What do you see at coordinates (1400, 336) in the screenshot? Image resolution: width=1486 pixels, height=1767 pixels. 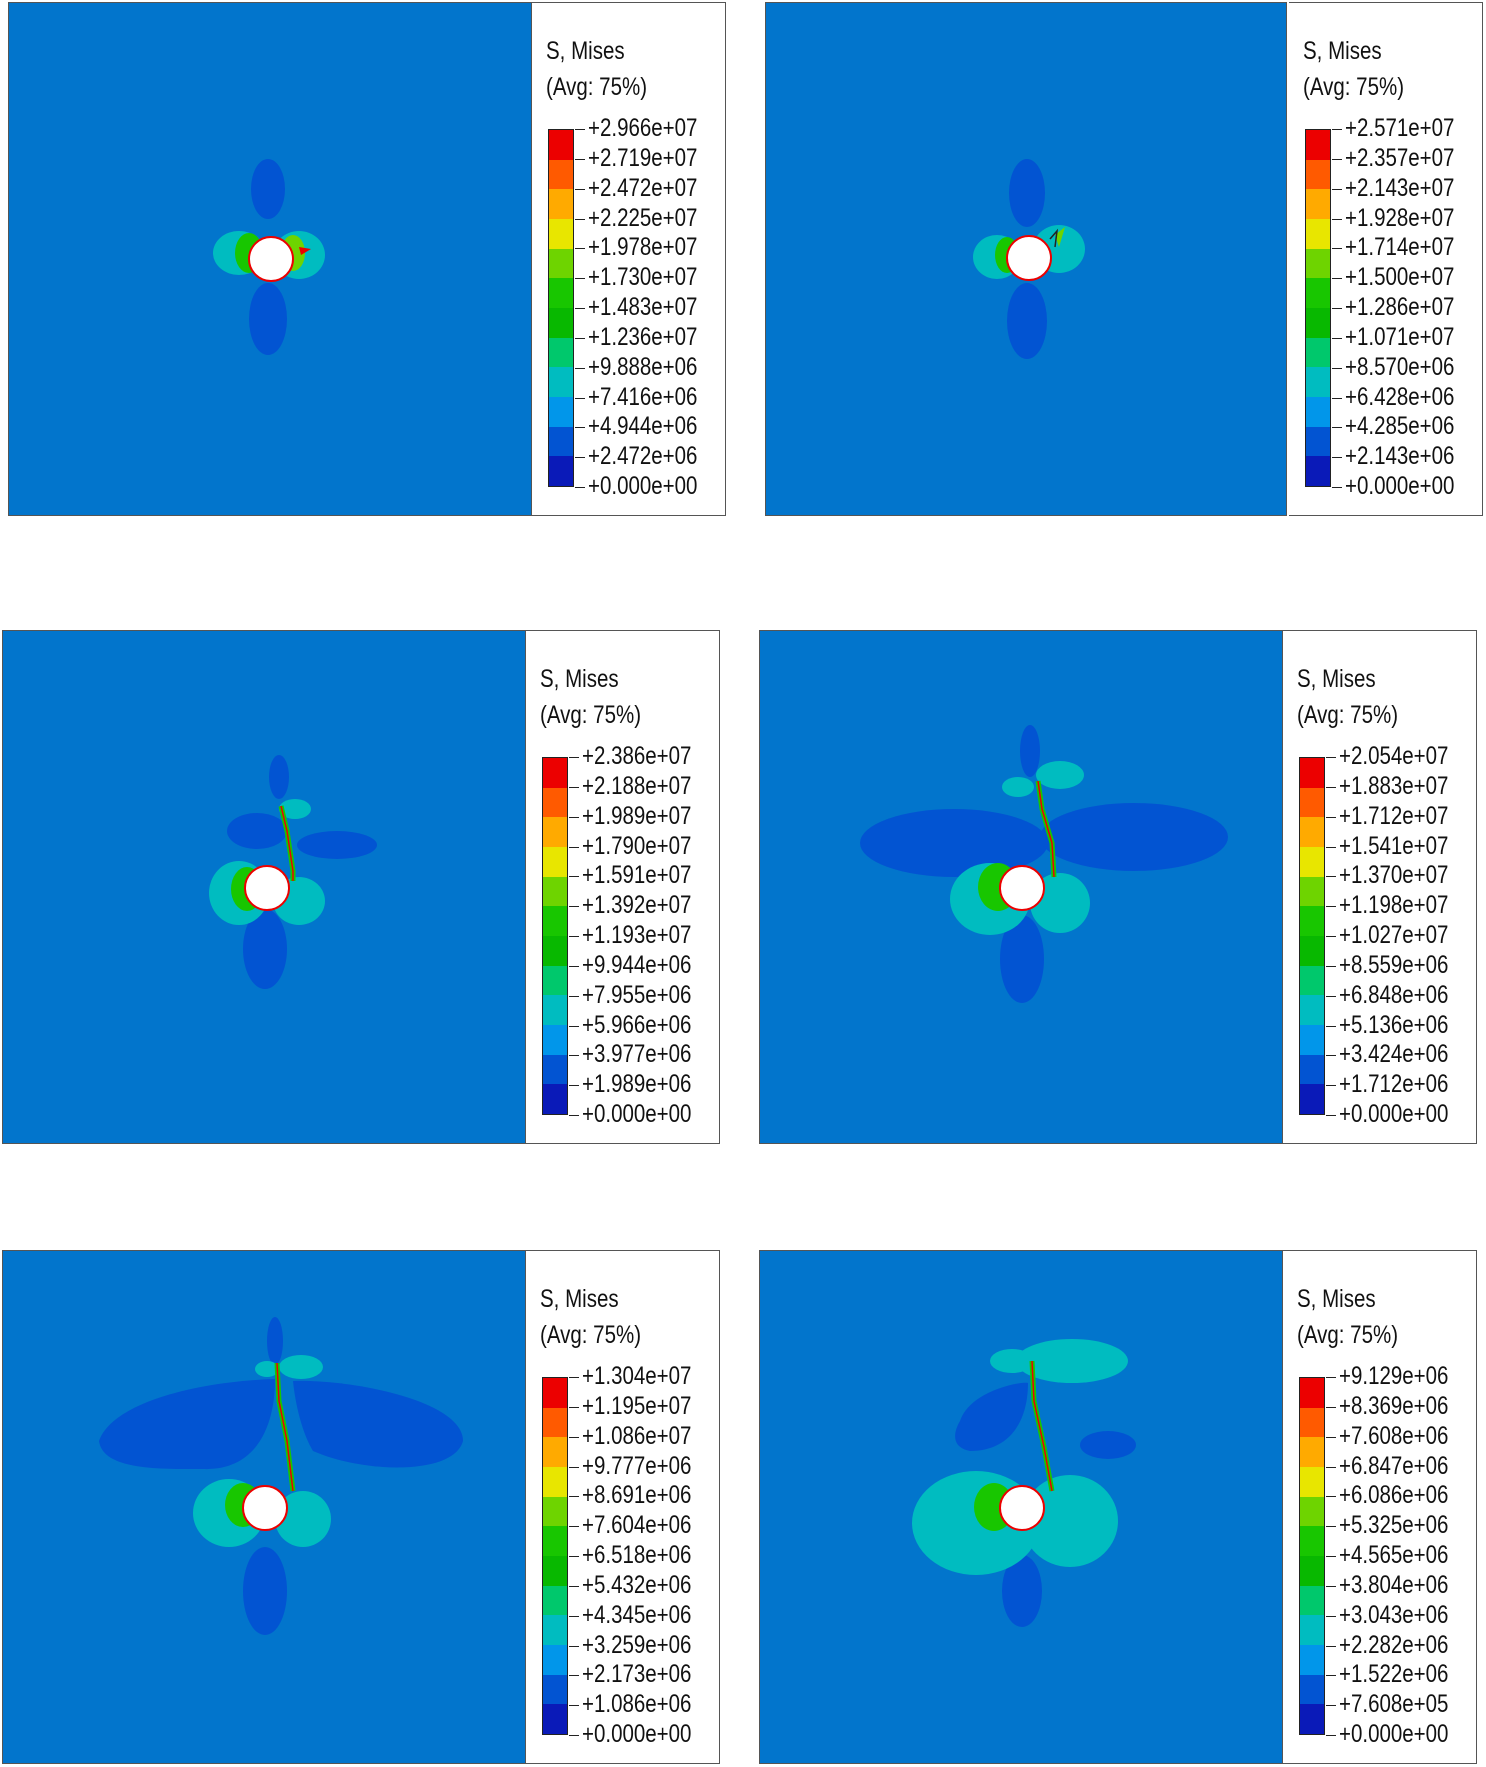 I see `colorbar-tick-label: +1.071e+07` at bounding box center [1400, 336].